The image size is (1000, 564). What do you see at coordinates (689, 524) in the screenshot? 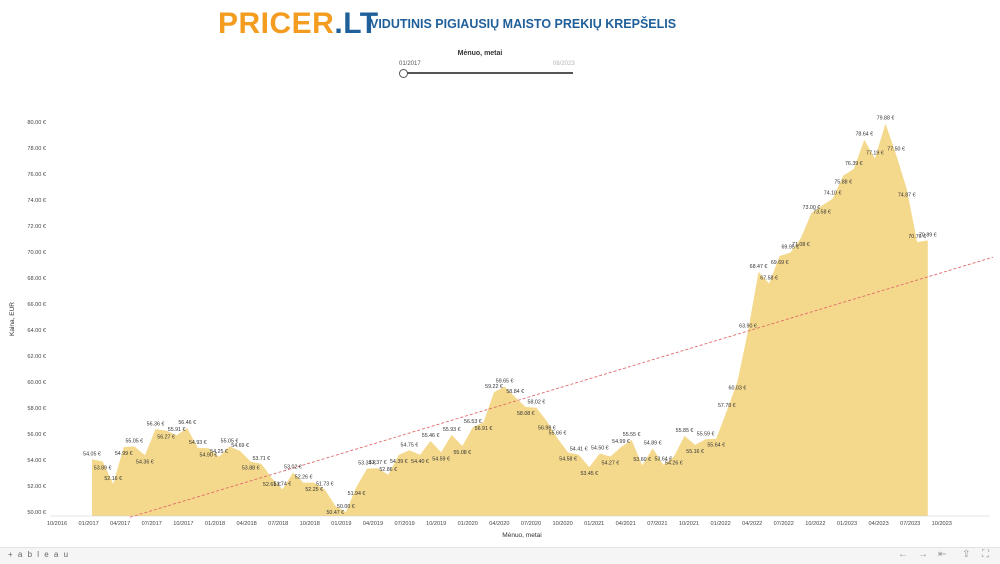
I see `x-tick-label: 10/2021` at bounding box center [689, 524].